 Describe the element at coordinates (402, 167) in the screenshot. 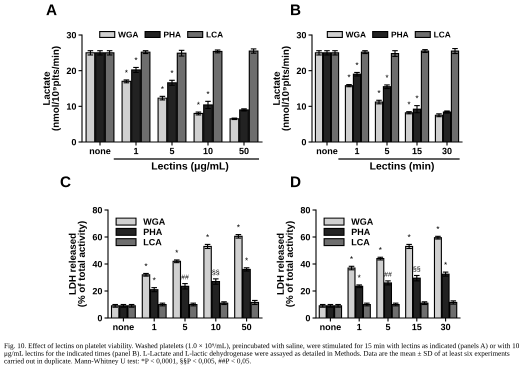

I see `x-axis-title: Lectins (min)` at that location.